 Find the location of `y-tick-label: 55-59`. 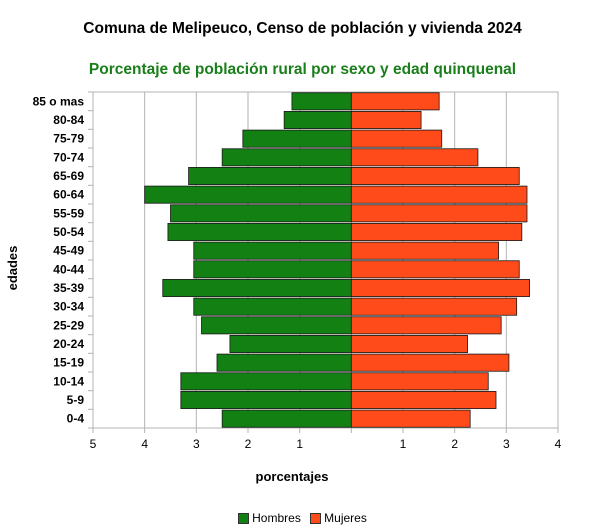

y-tick-label: 55-59 is located at coordinates (68, 213).